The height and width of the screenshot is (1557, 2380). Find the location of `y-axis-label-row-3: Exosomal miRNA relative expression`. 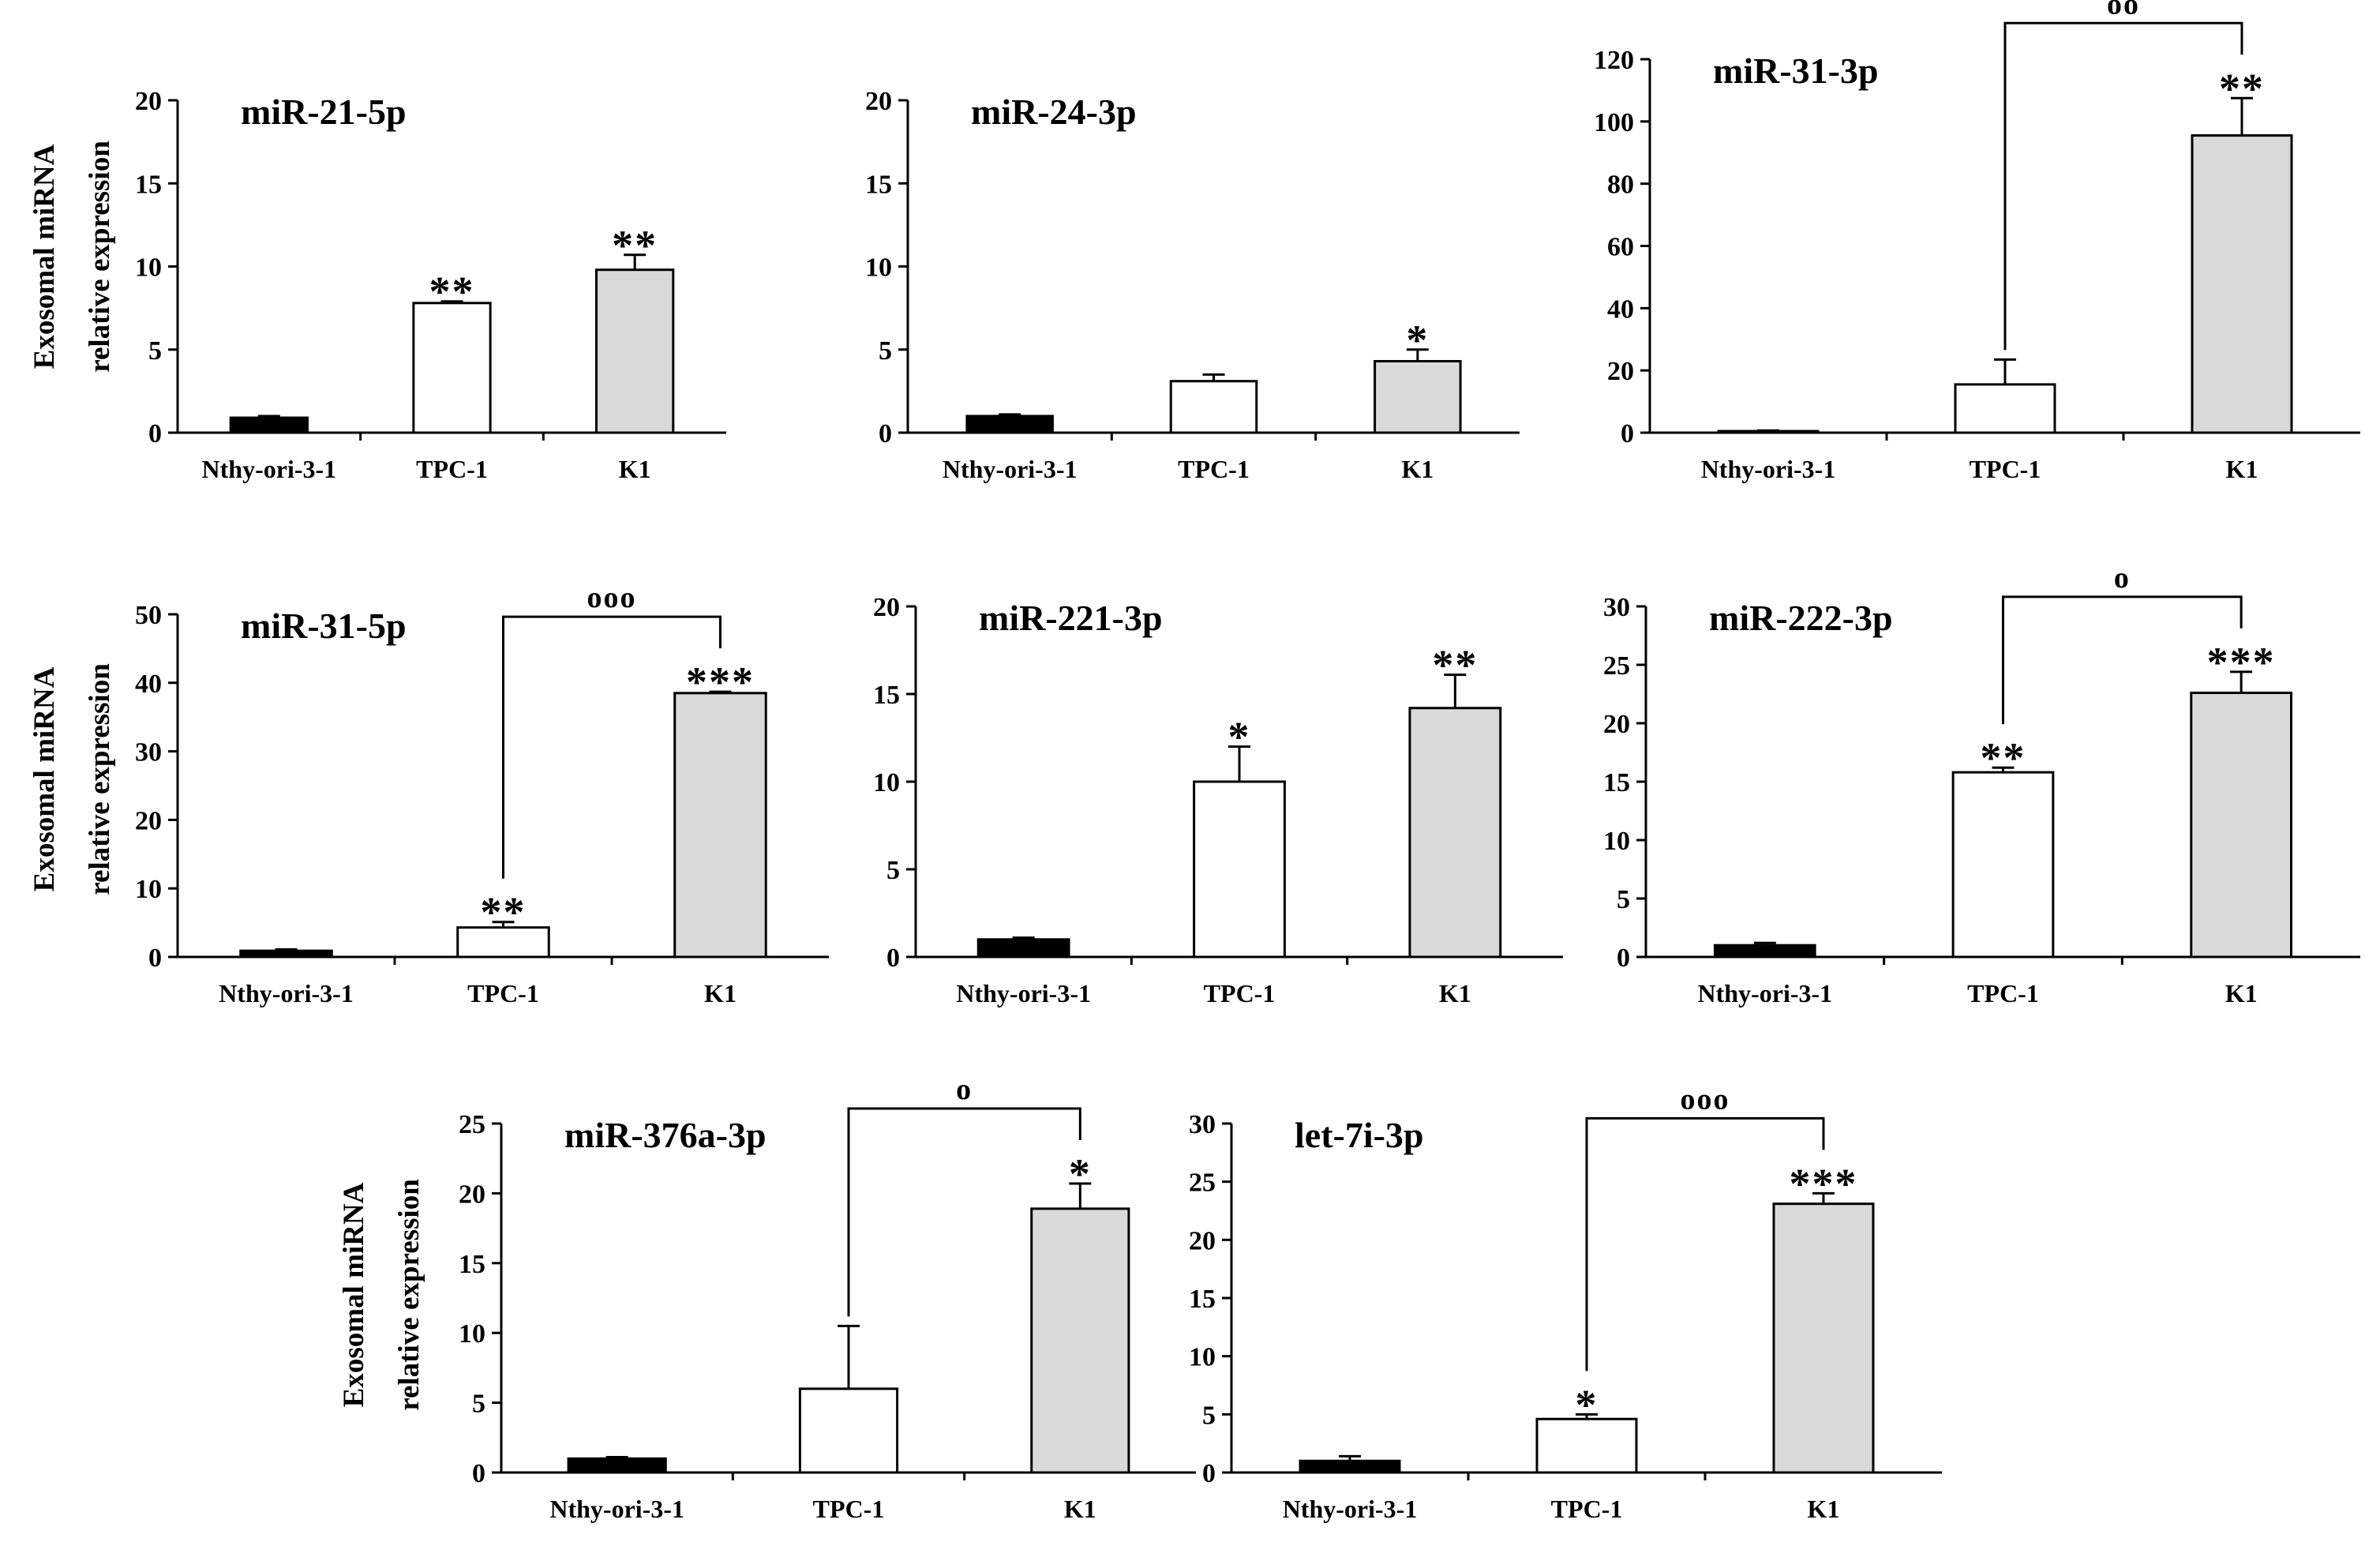

y-axis-label-row-3: Exosomal miRNA relative expression is located at coordinates (381, 1295).